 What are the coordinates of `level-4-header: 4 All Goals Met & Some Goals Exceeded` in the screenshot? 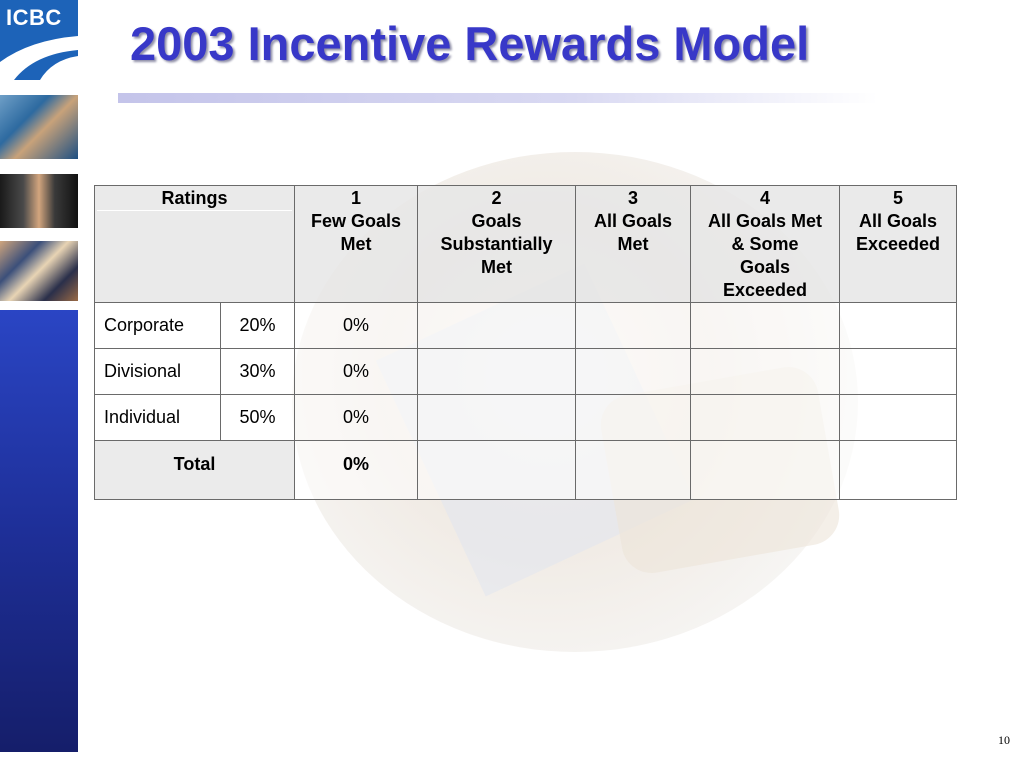 It's located at (765, 244).